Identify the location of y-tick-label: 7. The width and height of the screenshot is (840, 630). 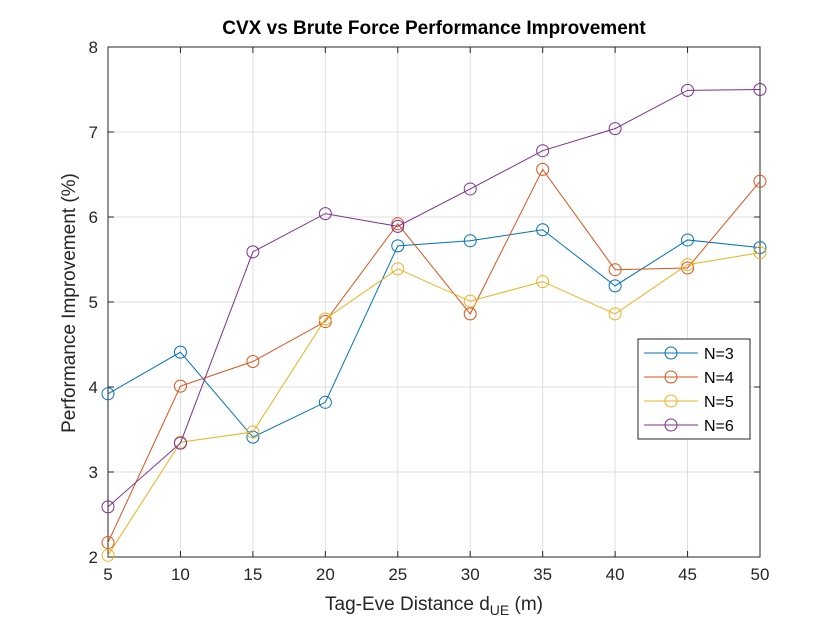
(93, 132).